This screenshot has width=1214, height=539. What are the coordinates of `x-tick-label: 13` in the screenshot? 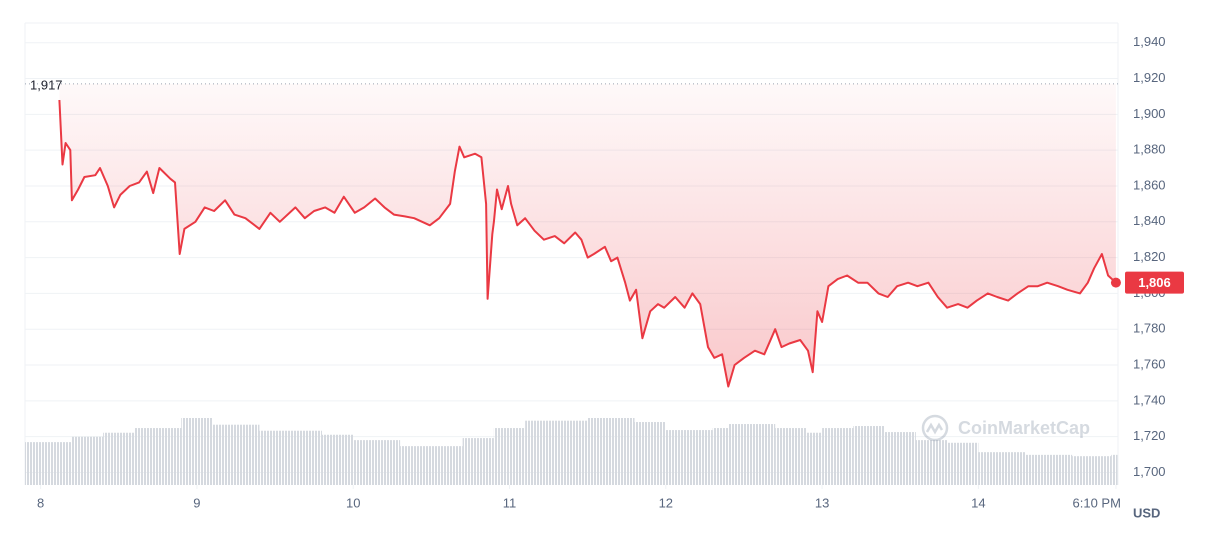 It's located at (822, 502).